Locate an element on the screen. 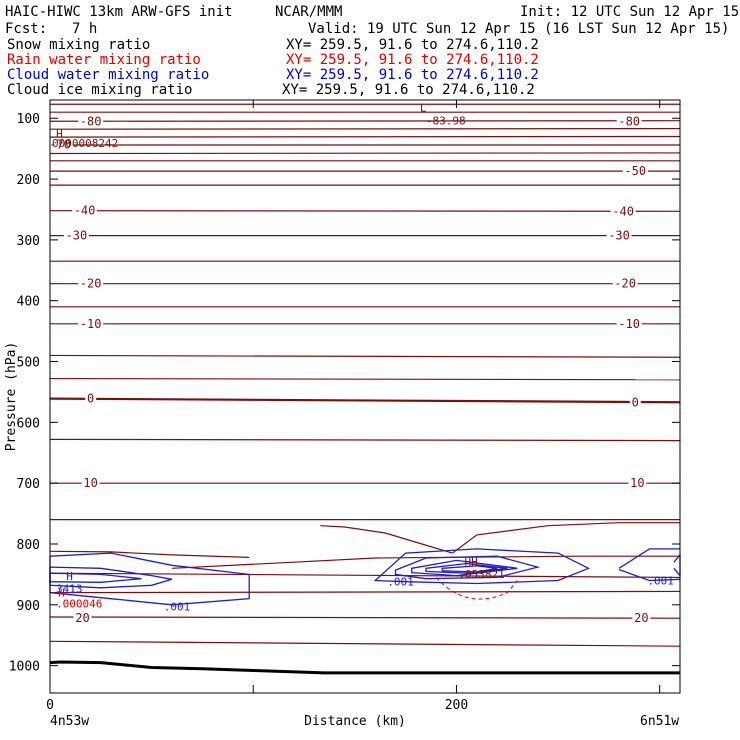 Image resolution: width=740 pixels, height=740 pixels. x-tick-label: 200 is located at coordinates (456, 705).